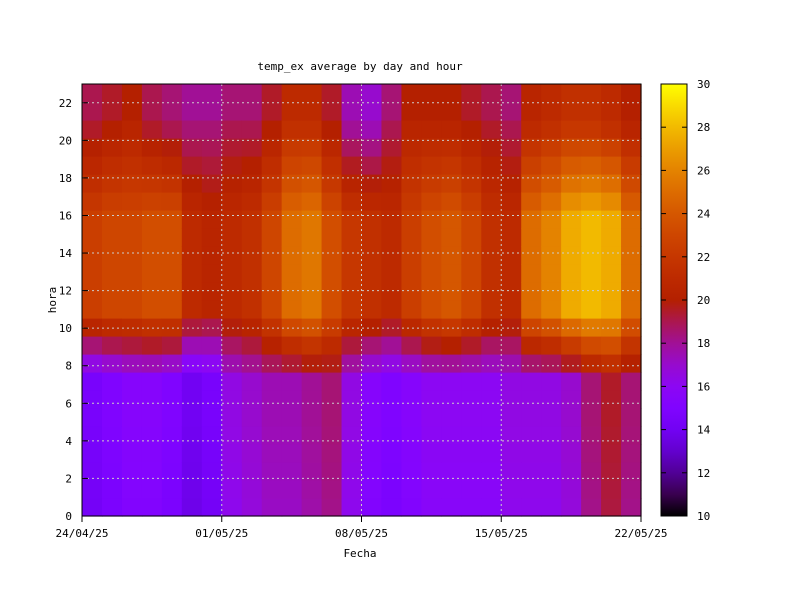 This screenshot has height=600, width=800. What do you see at coordinates (361, 528) in the screenshot?
I see `x-axis-ticks: 24/04/25 01/05/25 08/05/25 15/05/25 22/05/25` at bounding box center [361, 528].